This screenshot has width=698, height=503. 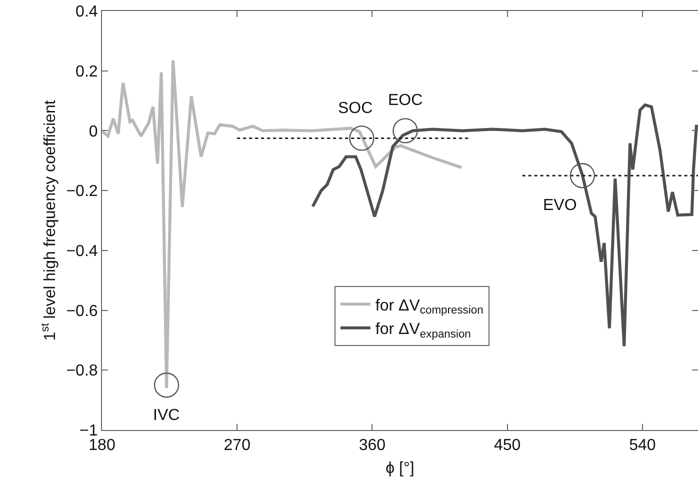 What do you see at coordinates (166, 415) in the screenshot?
I see `annotation: IVC` at bounding box center [166, 415].